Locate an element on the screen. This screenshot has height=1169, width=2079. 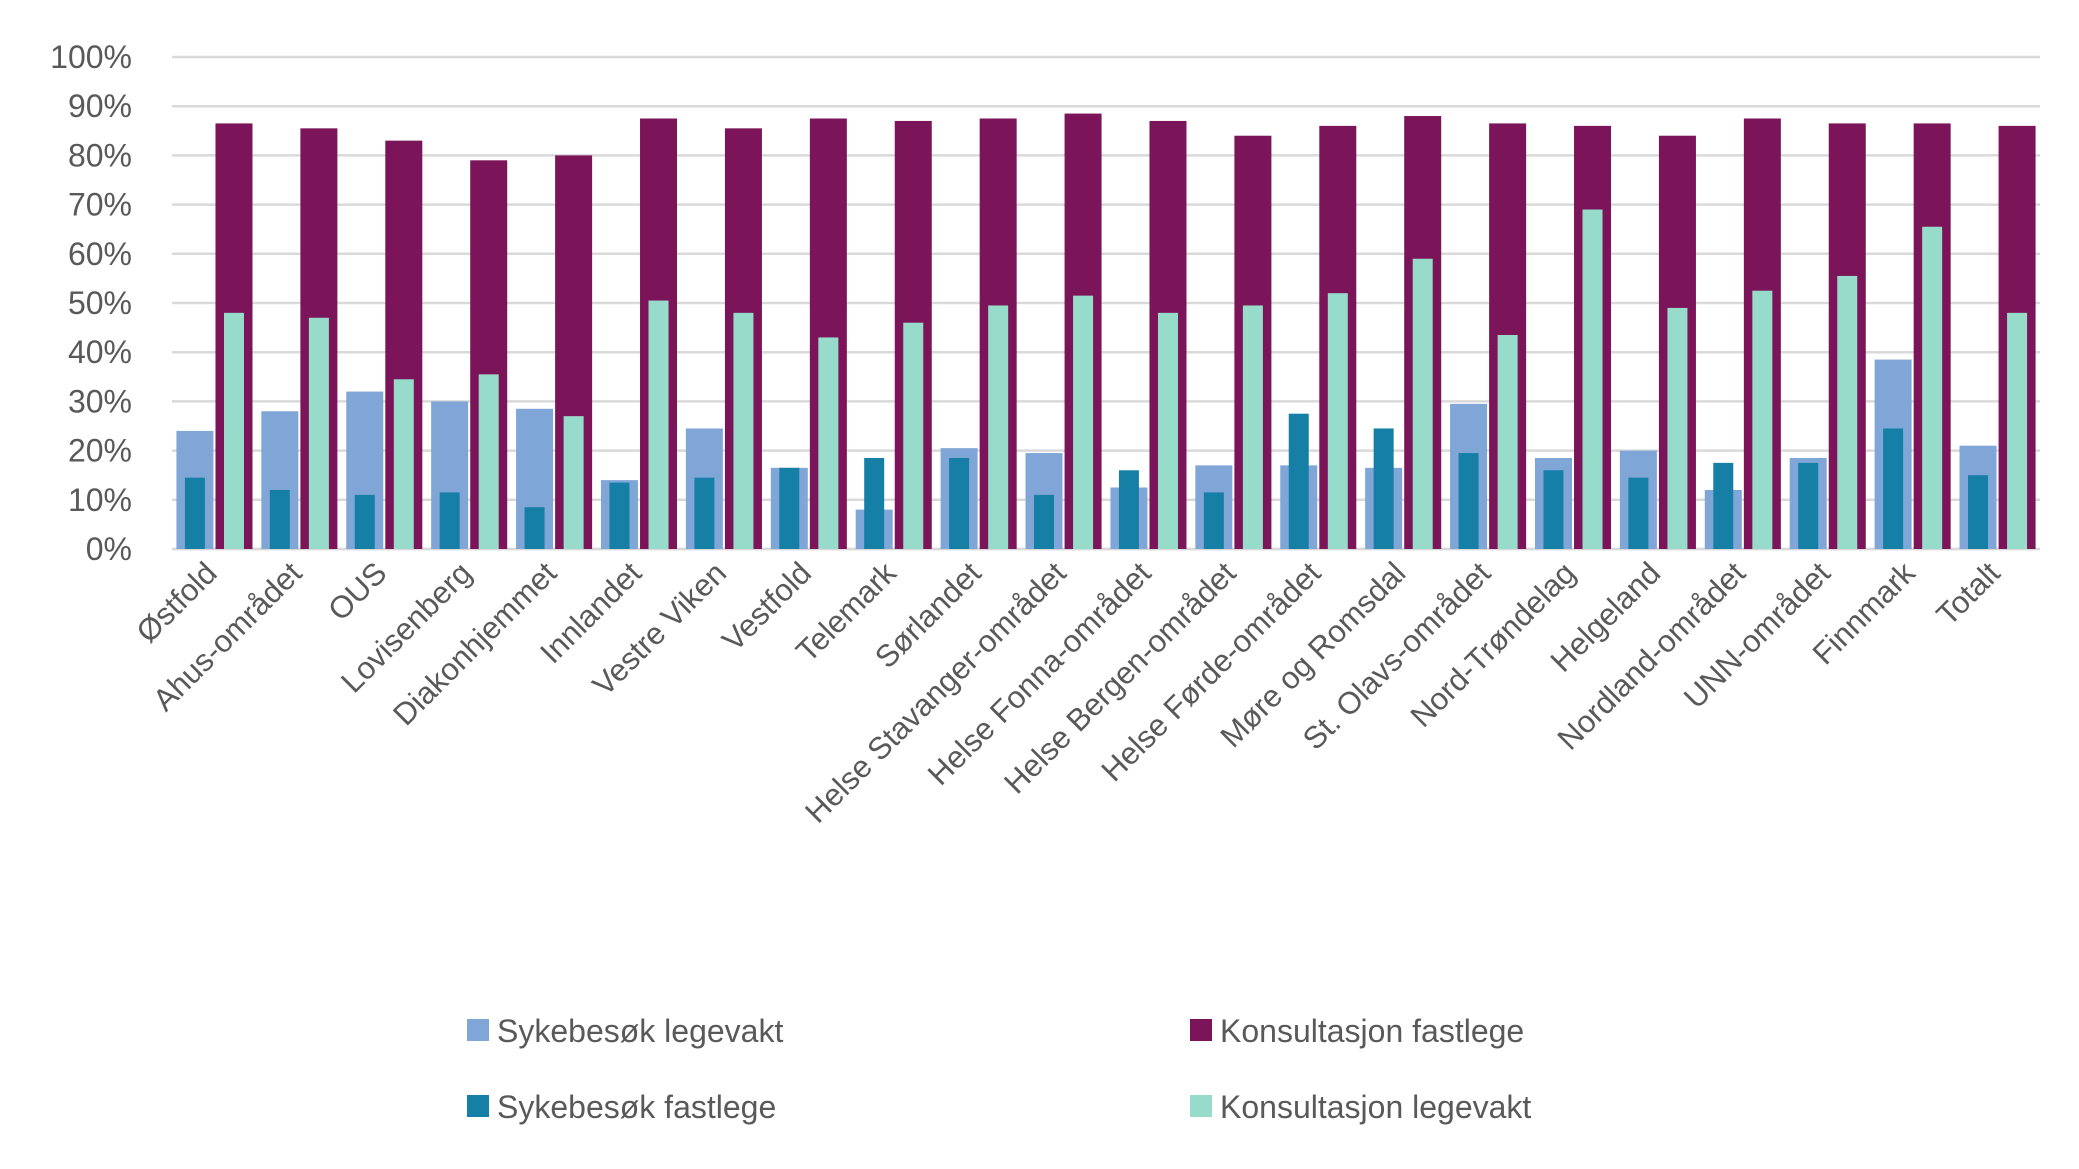
y-tick-label: 20% is located at coordinates (100, 451).